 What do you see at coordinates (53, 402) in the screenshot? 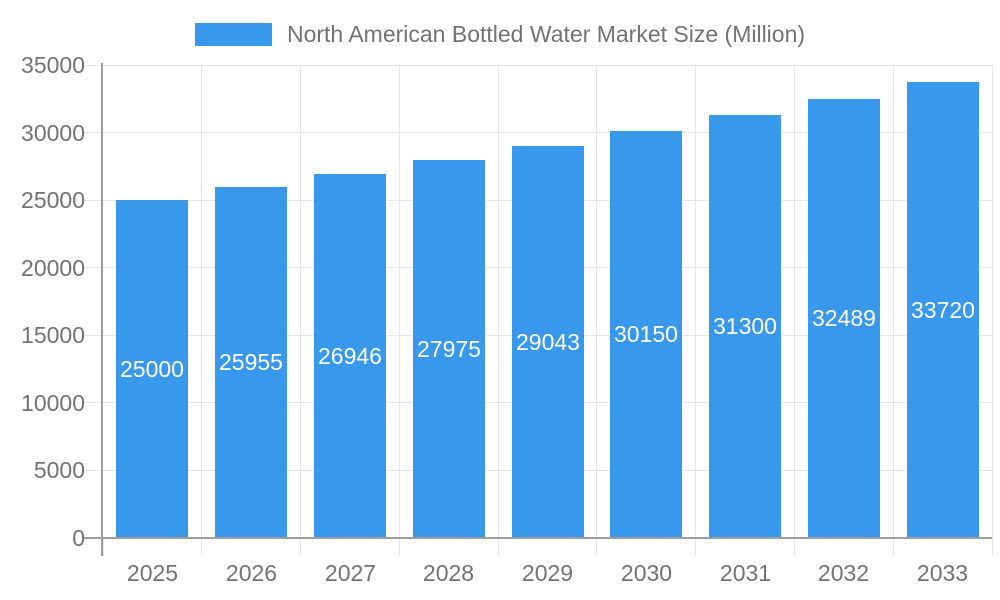
I see `y-axis-tick-label: 10000` at bounding box center [53, 402].